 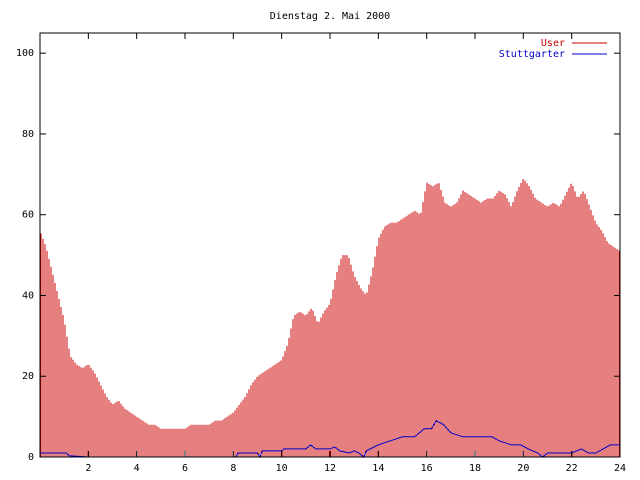 I want to click on x-tick-label: 14, so click(x=378, y=468).